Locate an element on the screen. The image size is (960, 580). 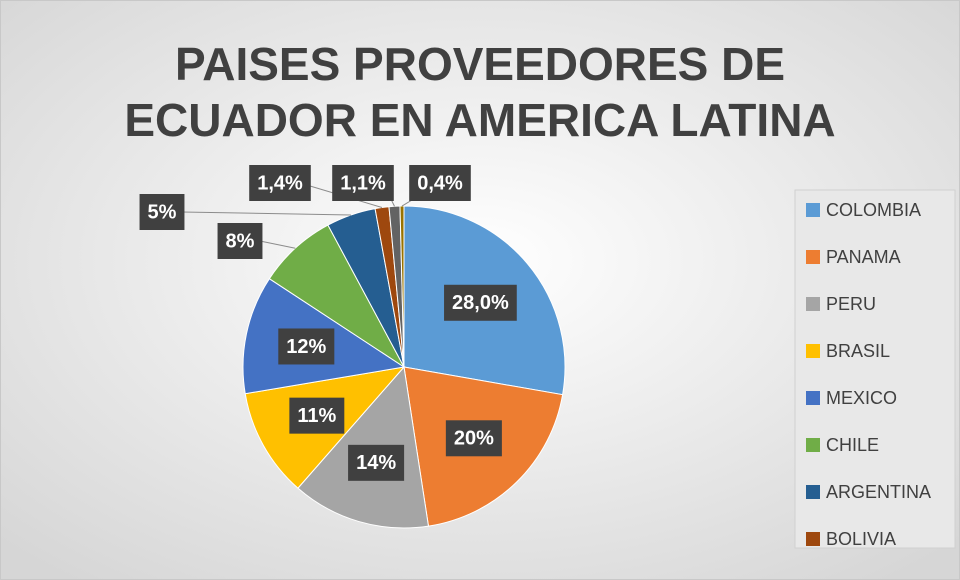
legend-label: PERU is located at coordinates (851, 304).